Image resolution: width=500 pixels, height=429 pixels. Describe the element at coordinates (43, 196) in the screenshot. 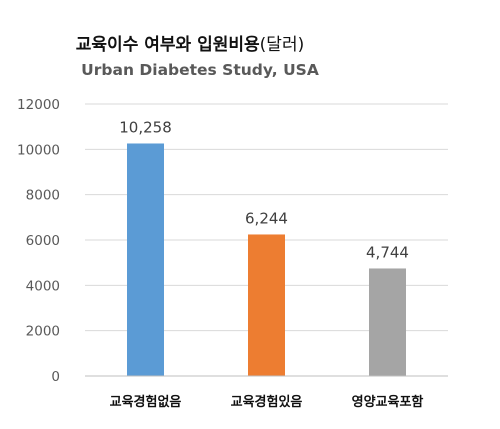

I see `y-tick-label: 8000` at that location.